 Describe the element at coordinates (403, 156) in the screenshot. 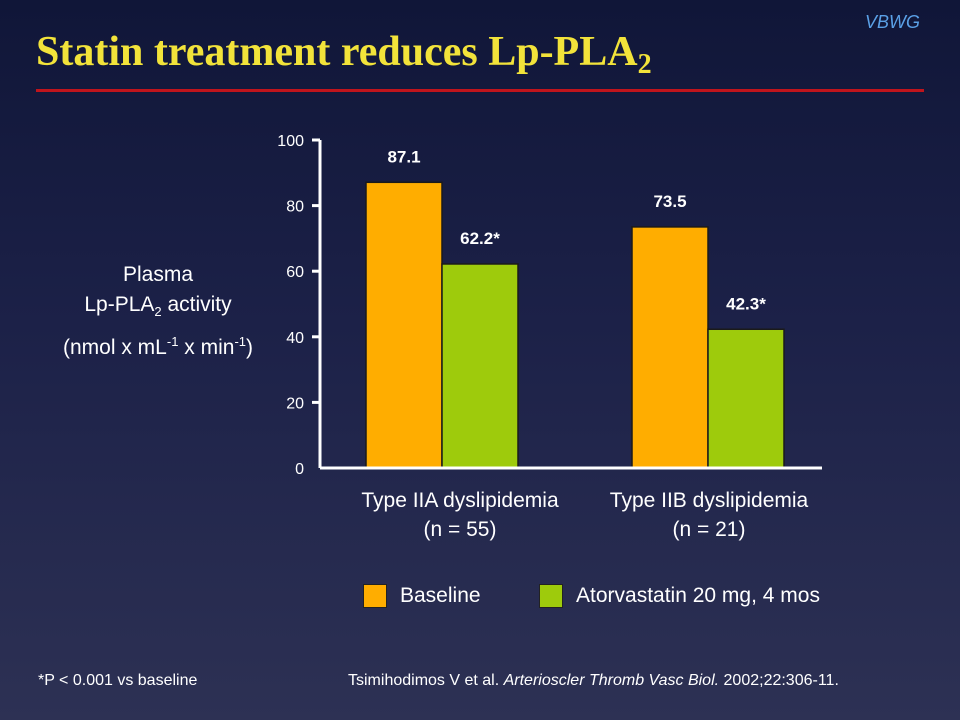

I see `data-label: 87.1` at that location.